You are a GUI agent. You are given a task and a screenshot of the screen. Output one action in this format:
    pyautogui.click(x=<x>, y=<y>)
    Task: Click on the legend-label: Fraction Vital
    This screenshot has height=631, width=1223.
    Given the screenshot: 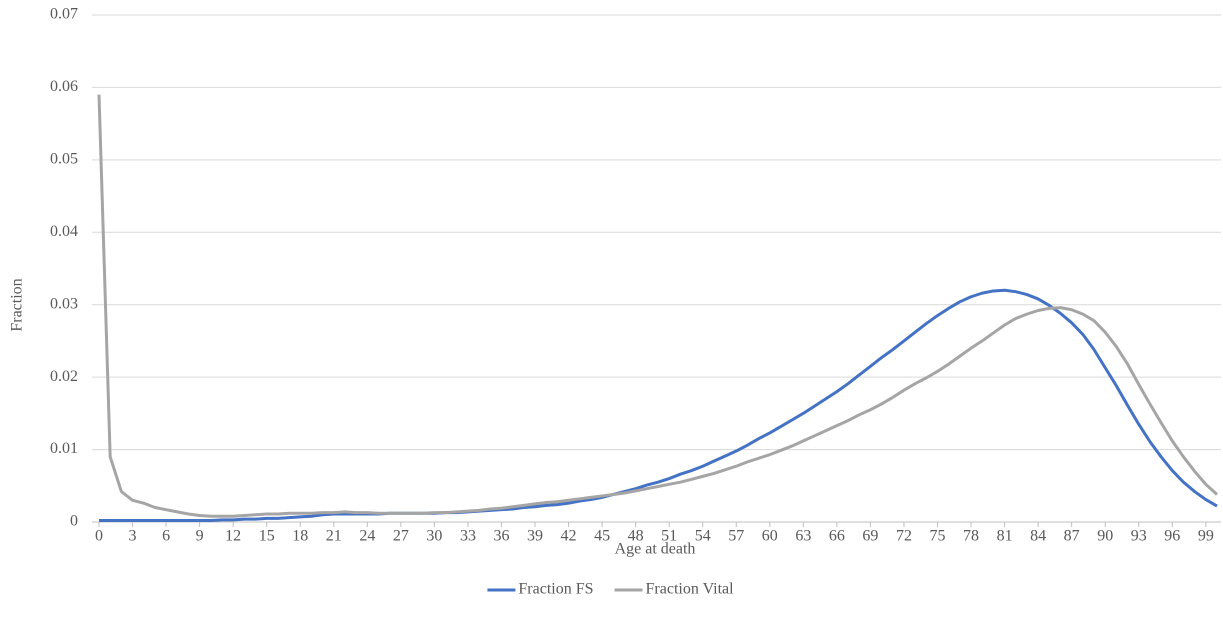 What is the action you would take?
    pyautogui.click(x=690, y=589)
    